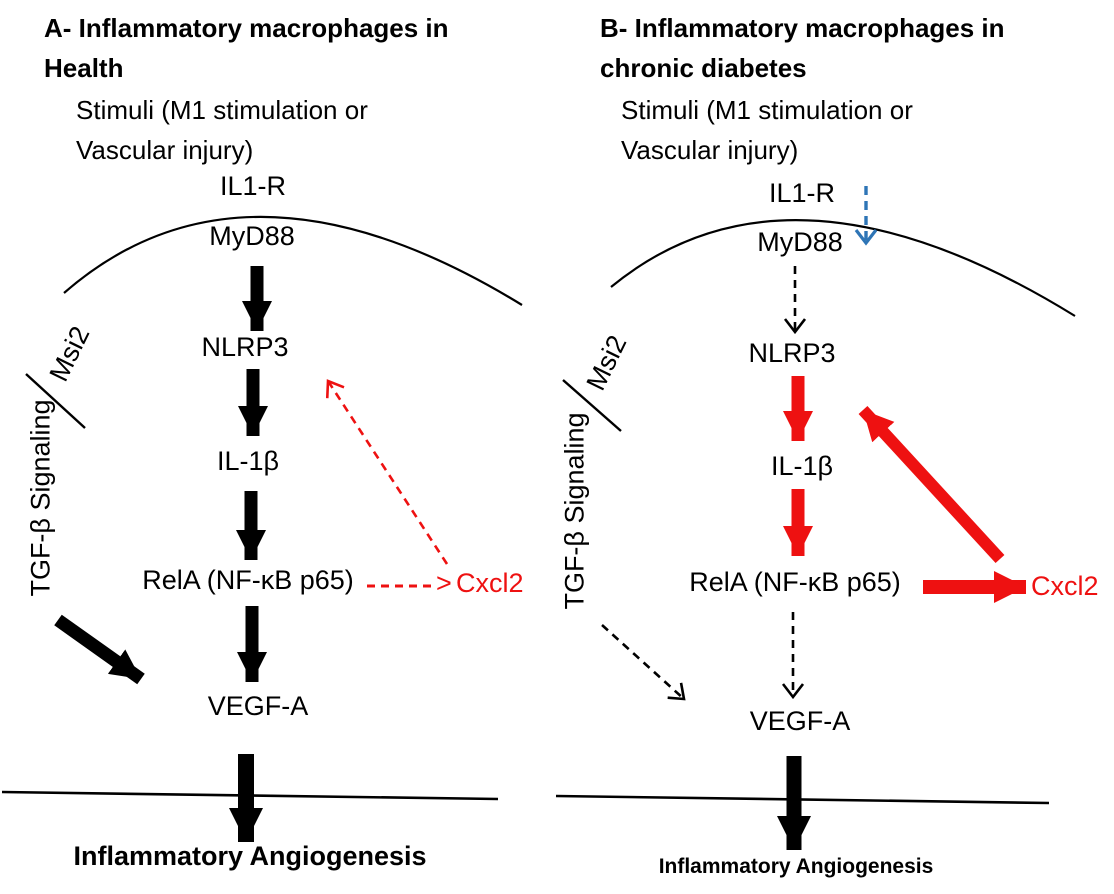 This screenshot has height=894, width=1114. Describe the element at coordinates (253, 186) in the screenshot. I see `node-il1r-a: IL1-R` at that location.